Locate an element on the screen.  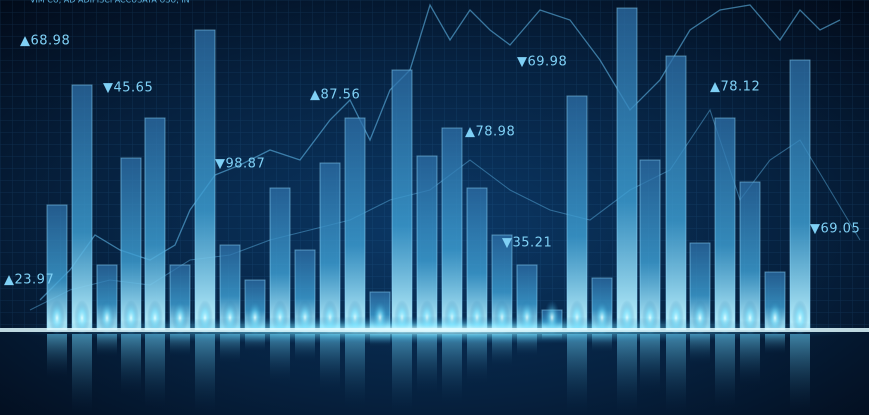
floor-line is located at coordinates (434, 330).